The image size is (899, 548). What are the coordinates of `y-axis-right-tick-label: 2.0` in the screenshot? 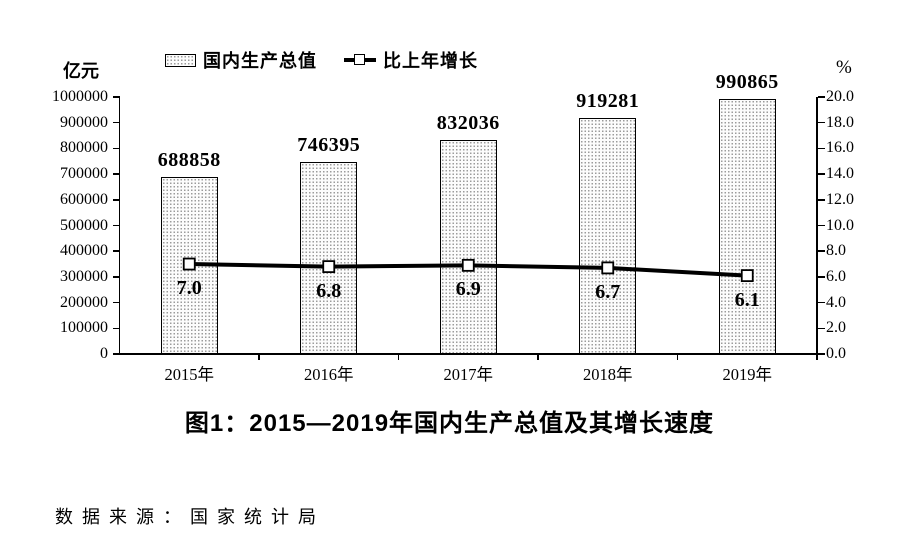 It's located at (836, 328).